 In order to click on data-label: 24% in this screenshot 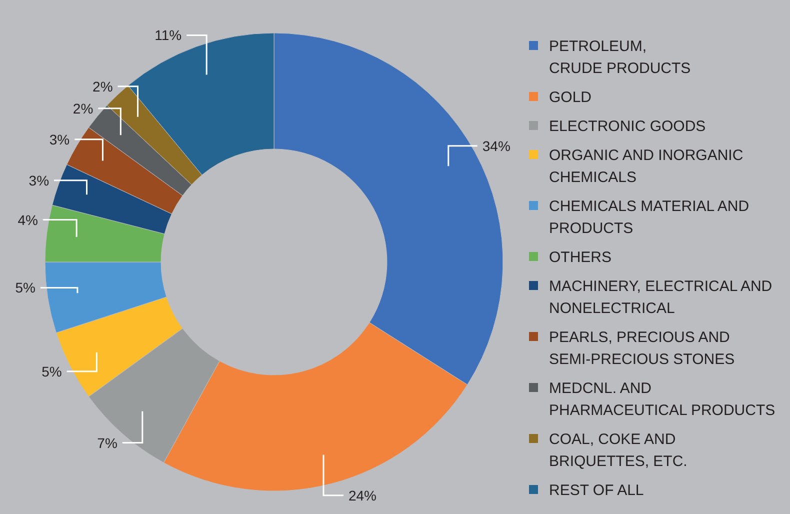, I will do `click(362, 495)`.